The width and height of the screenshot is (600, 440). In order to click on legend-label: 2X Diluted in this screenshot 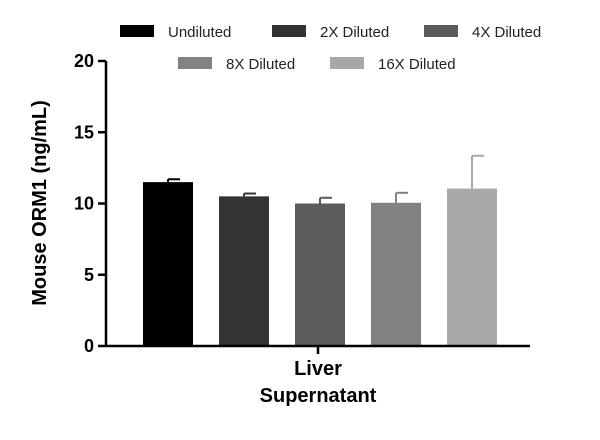, I will do `click(354, 32)`.